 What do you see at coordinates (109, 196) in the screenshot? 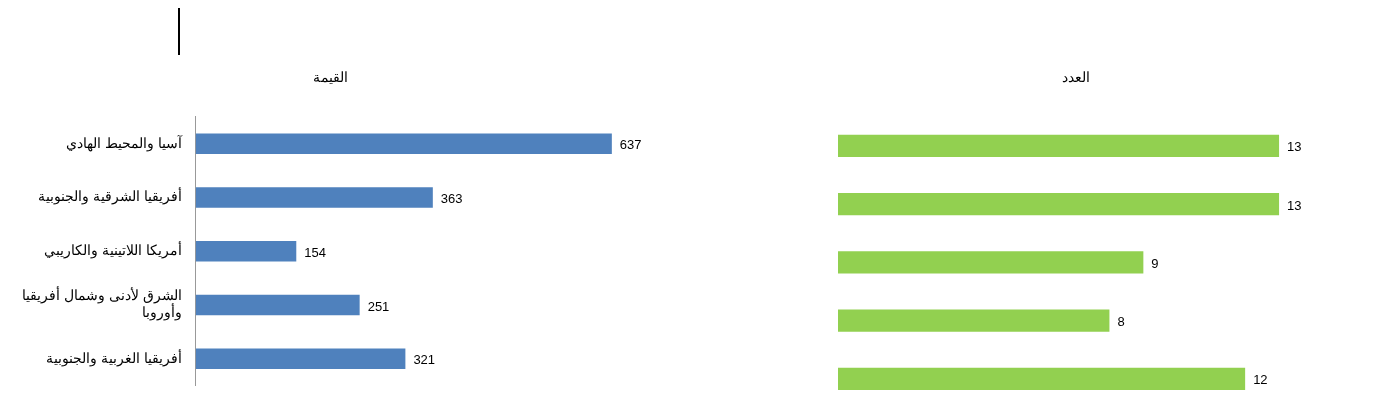
I see `y-tick-label: أفريقيا الشرقية والجنوبية` at bounding box center [109, 196].